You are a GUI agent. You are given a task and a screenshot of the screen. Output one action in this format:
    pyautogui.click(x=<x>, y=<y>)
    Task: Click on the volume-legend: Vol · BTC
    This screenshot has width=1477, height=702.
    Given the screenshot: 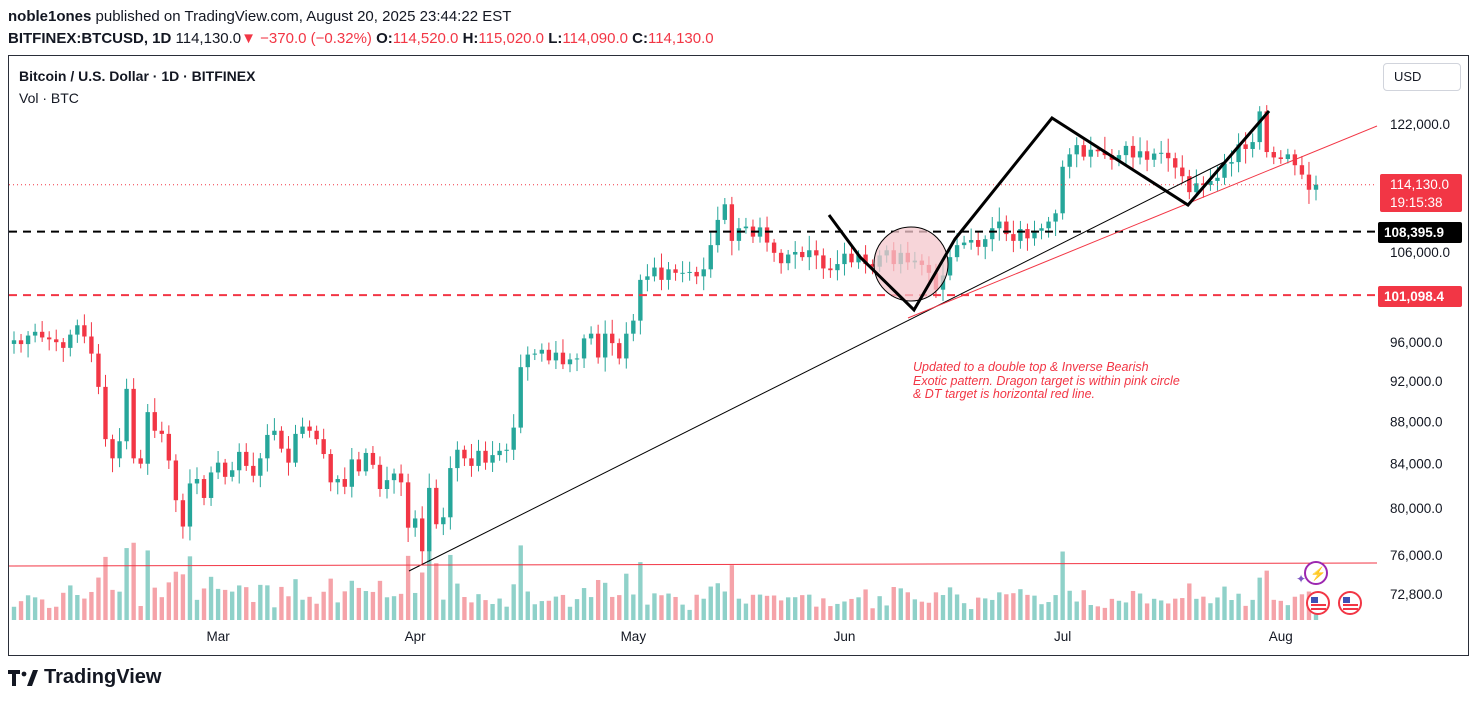 What is the action you would take?
    pyautogui.click(x=49, y=98)
    